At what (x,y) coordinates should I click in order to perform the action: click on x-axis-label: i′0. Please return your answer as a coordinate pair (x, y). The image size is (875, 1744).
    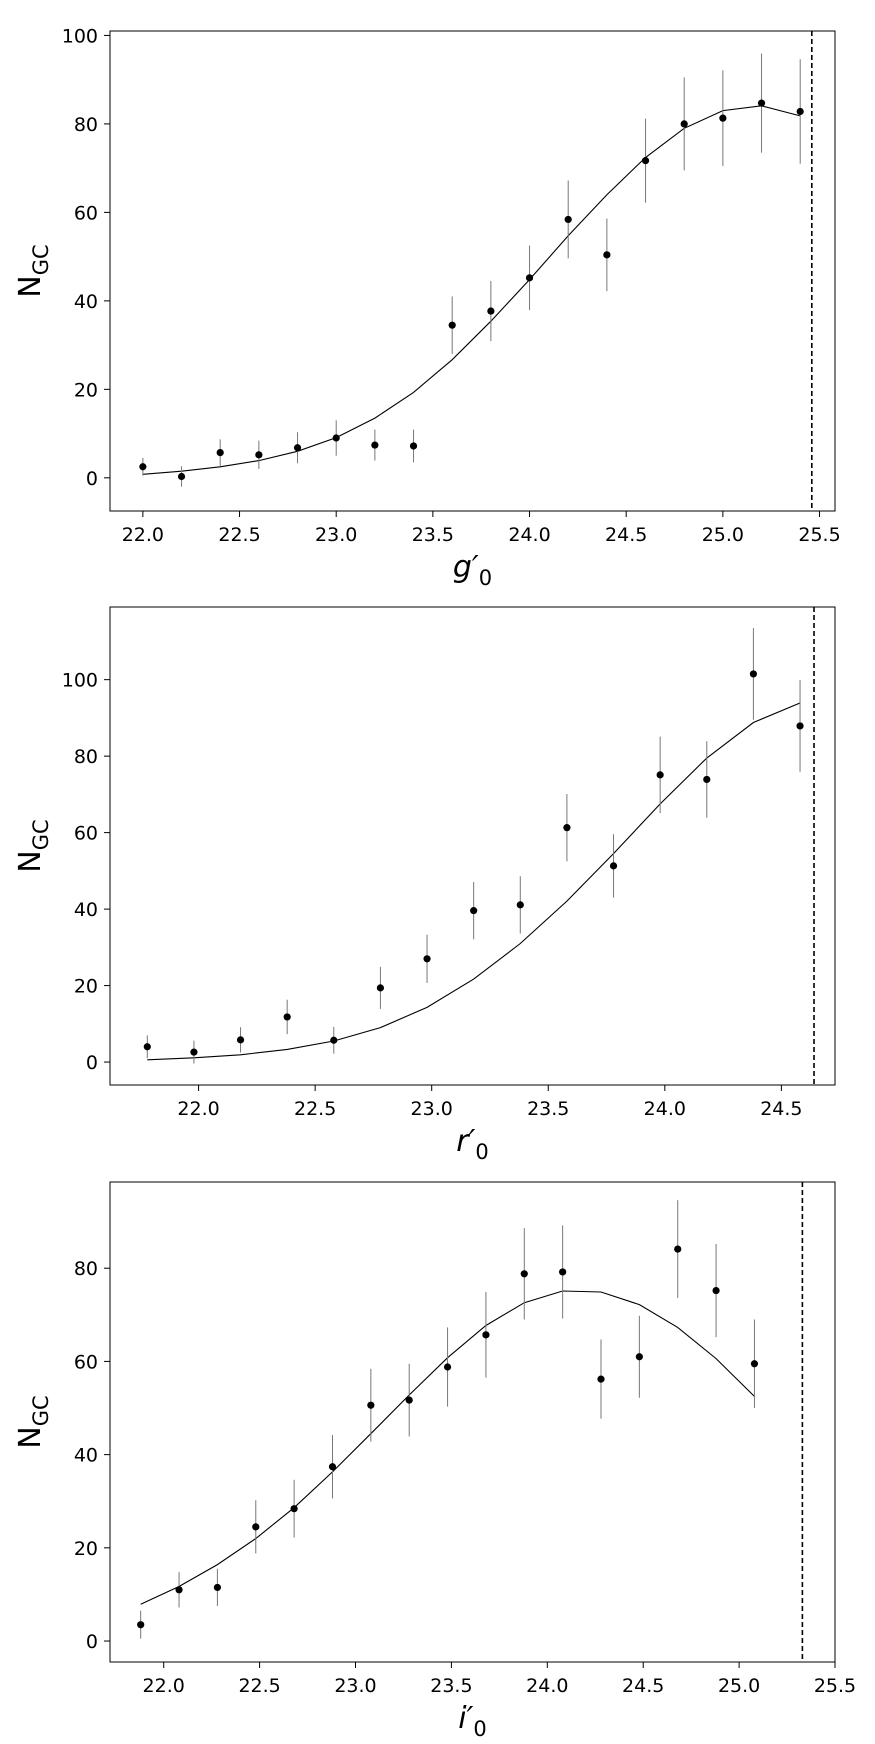
    Looking at the image, I should click on (472, 1721).